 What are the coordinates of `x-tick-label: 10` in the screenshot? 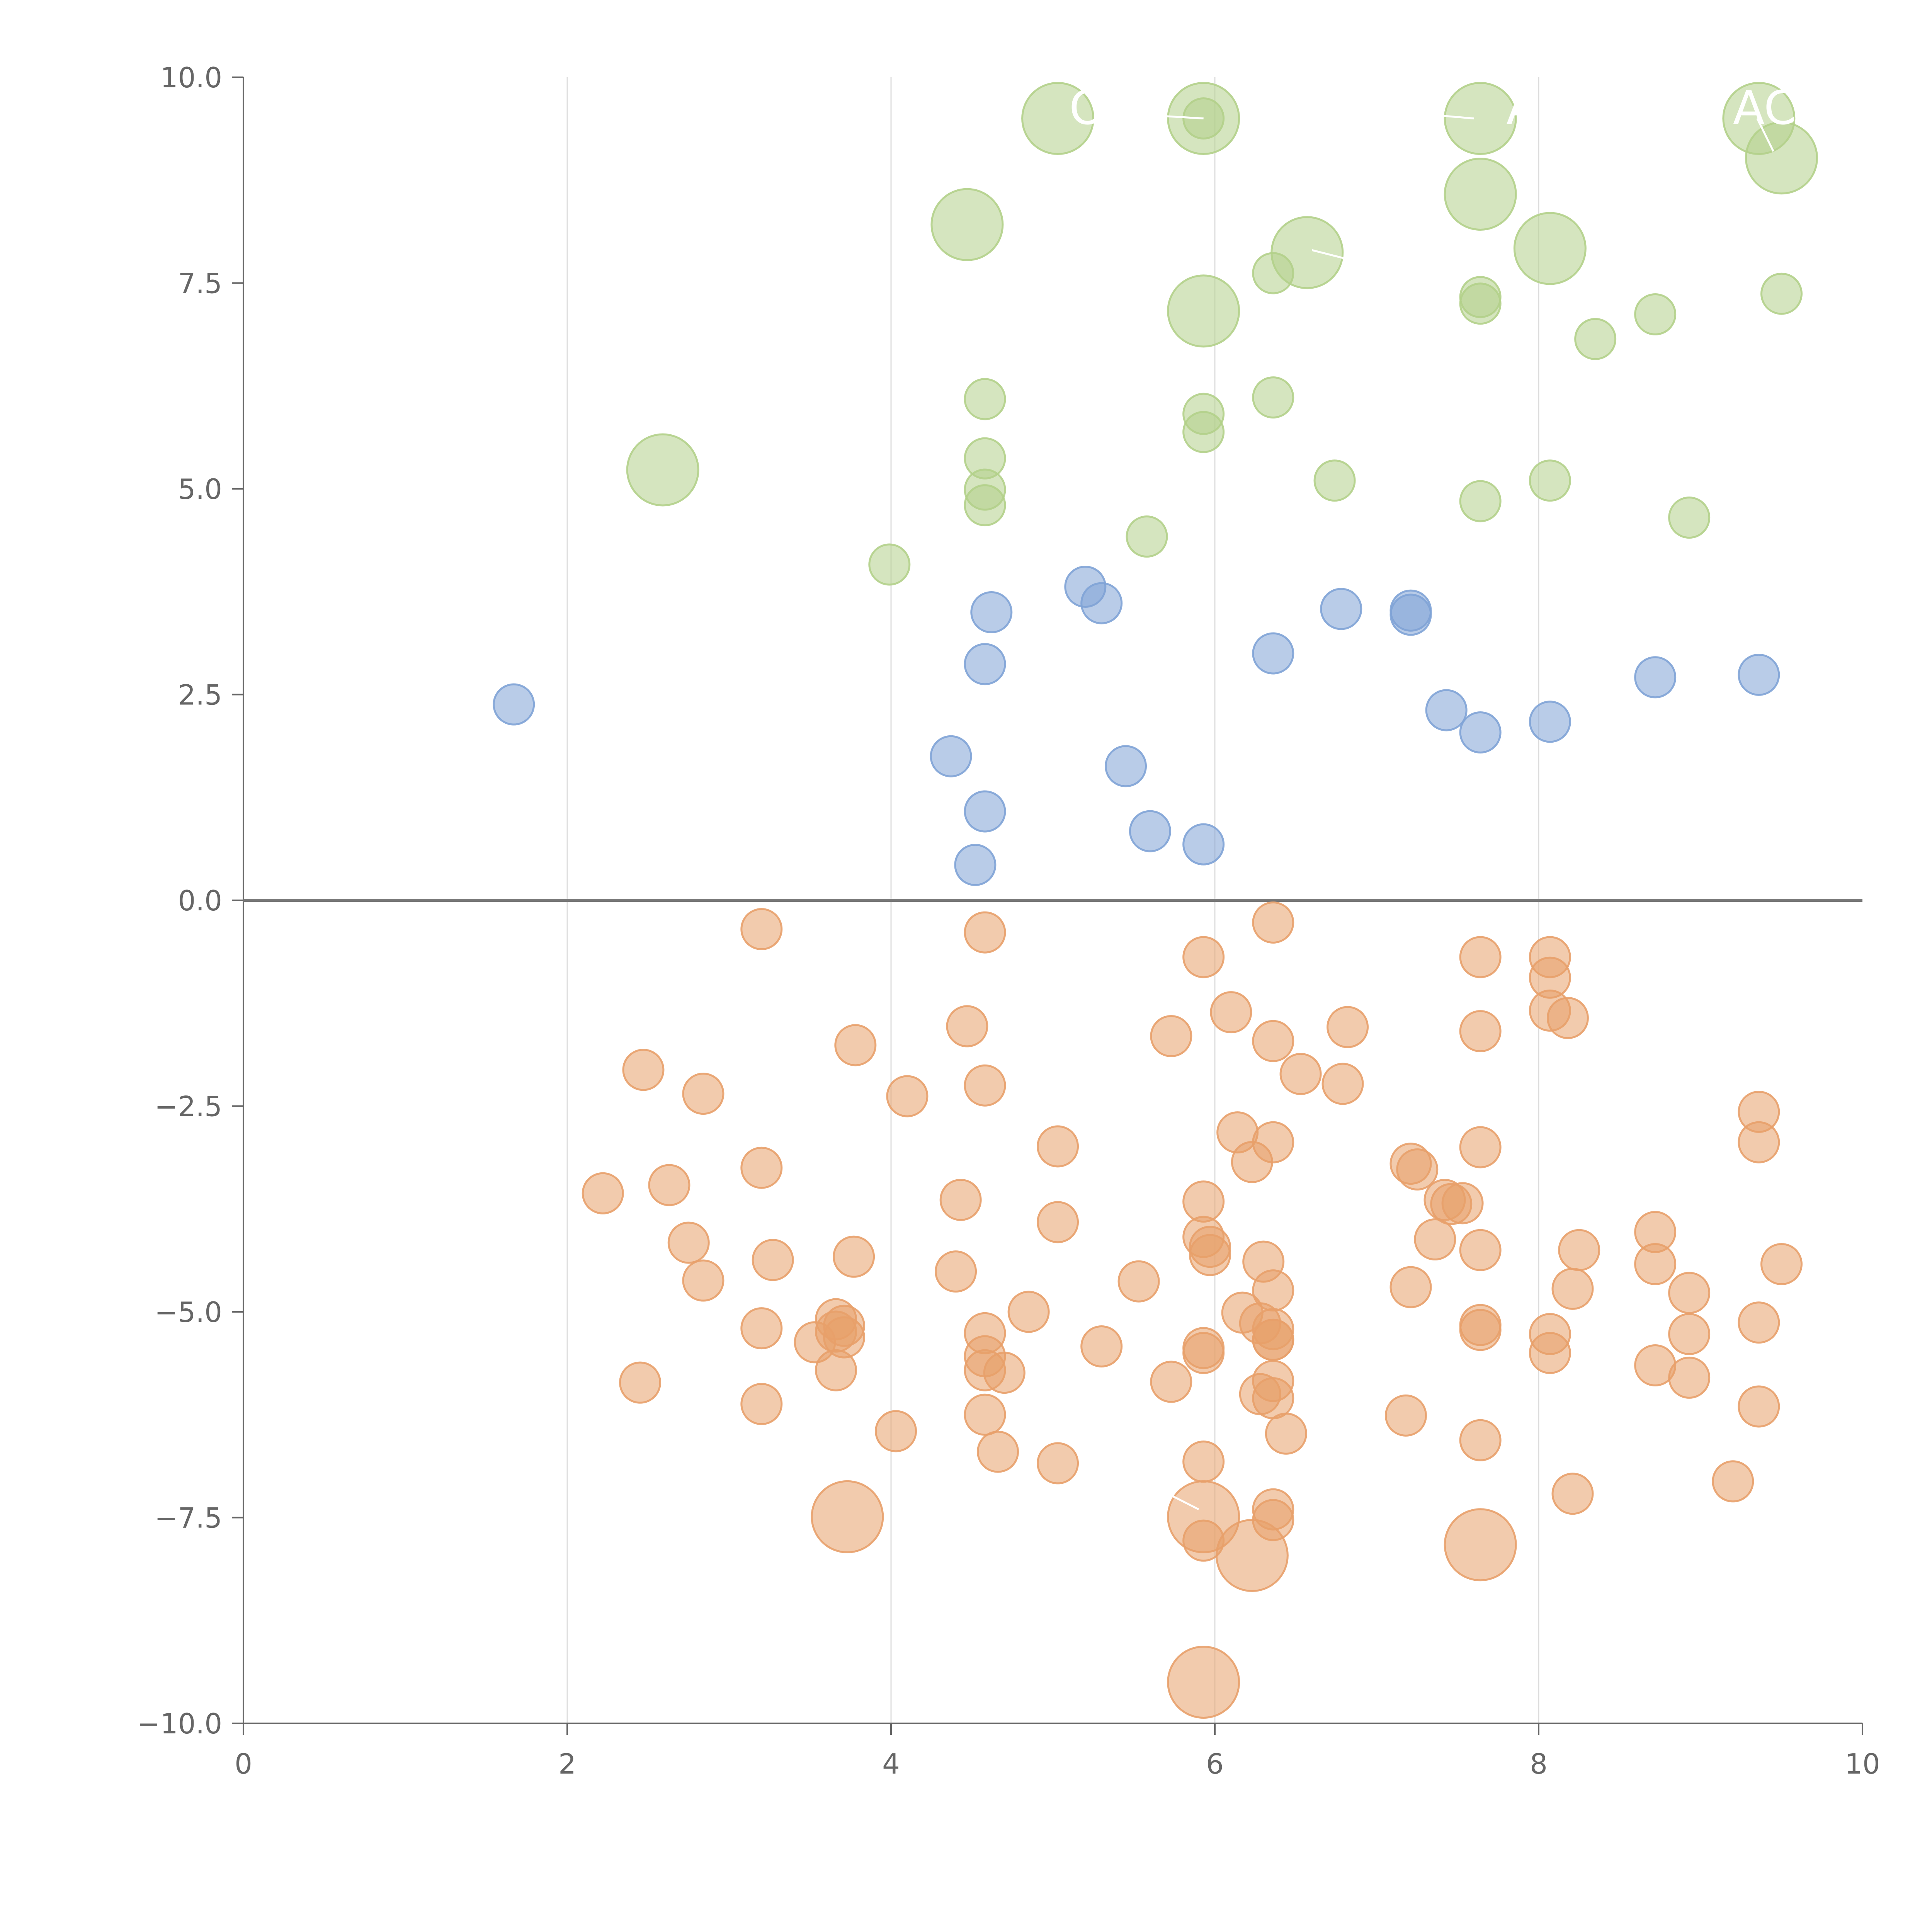 It's located at (1863, 1764).